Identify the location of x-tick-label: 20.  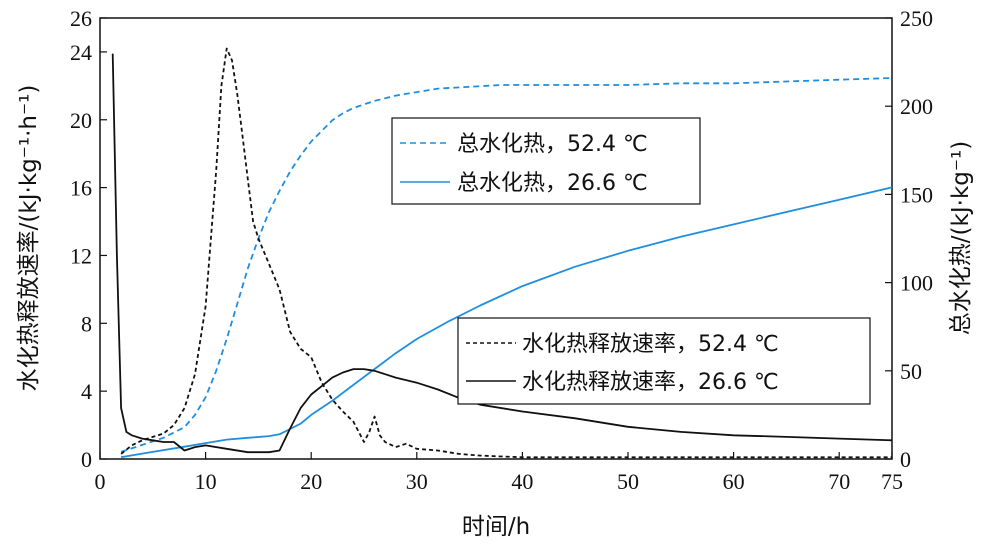
(311, 481).